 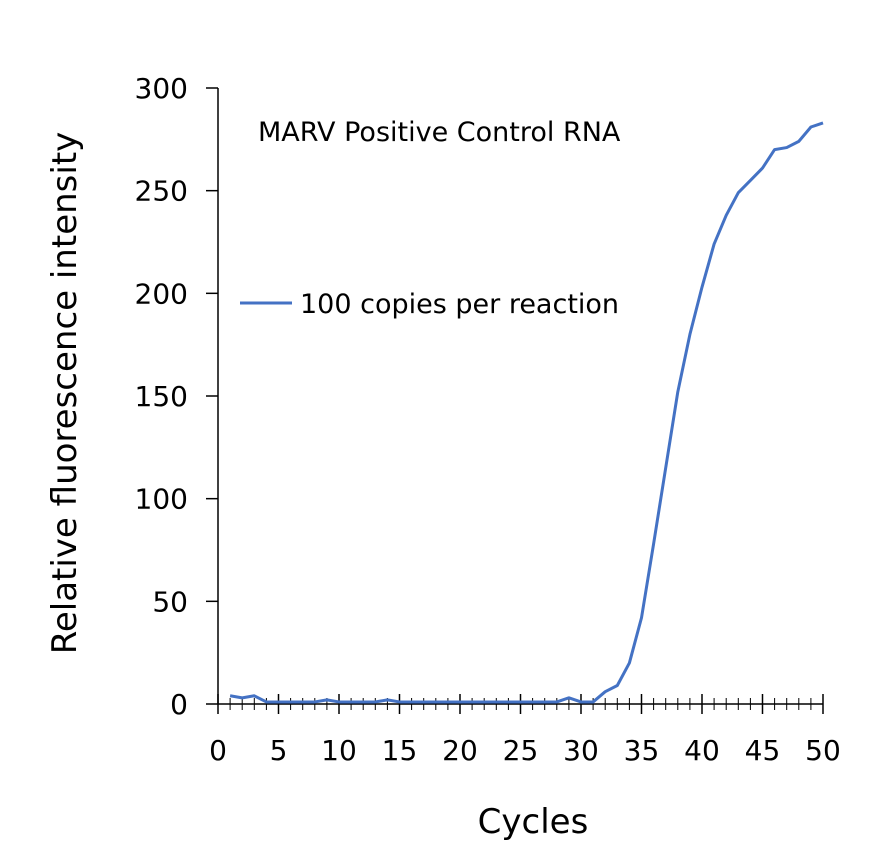 I want to click on x-tick-label: 0, so click(x=218, y=750).